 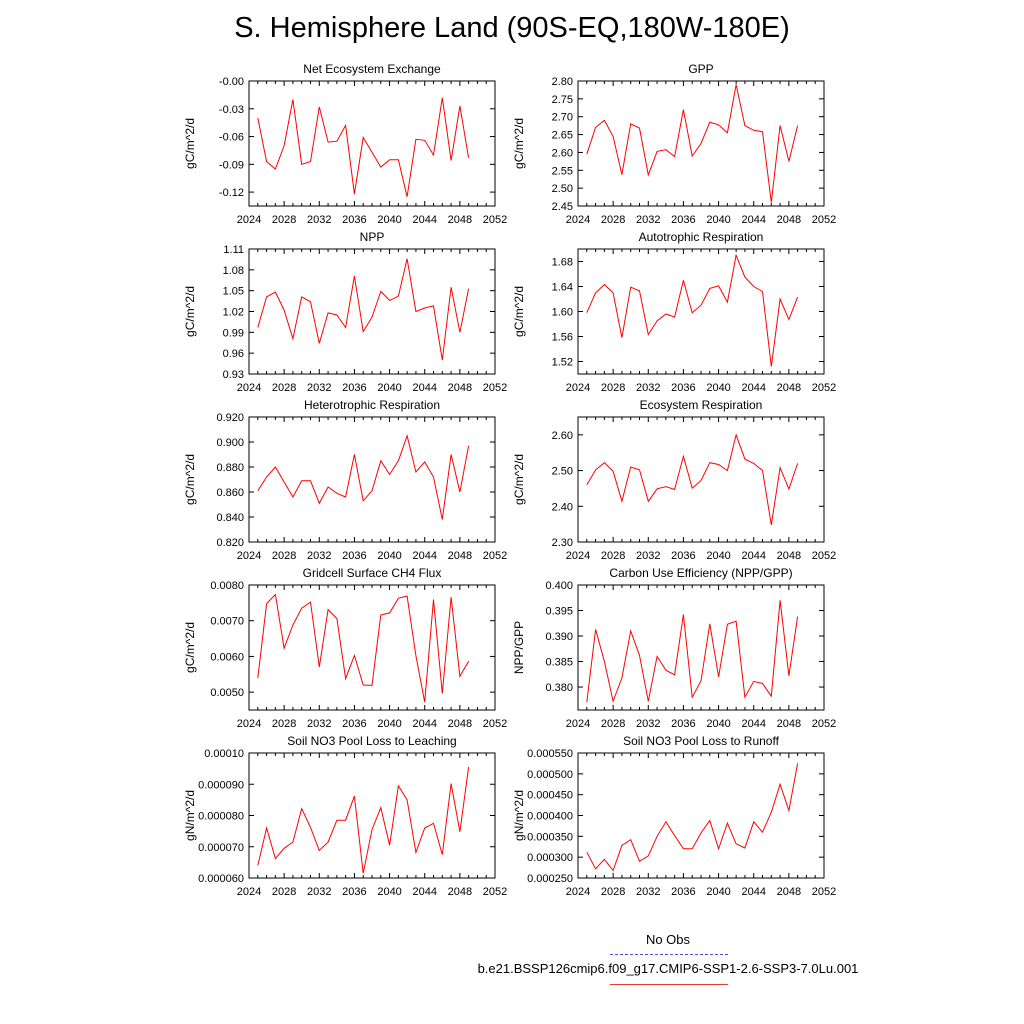 What do you see at coordinates (562, 436) in the screenshot?
I see `y-tick-label-ecosystem-respiration: 2.60` at bounding box center [562, 436].